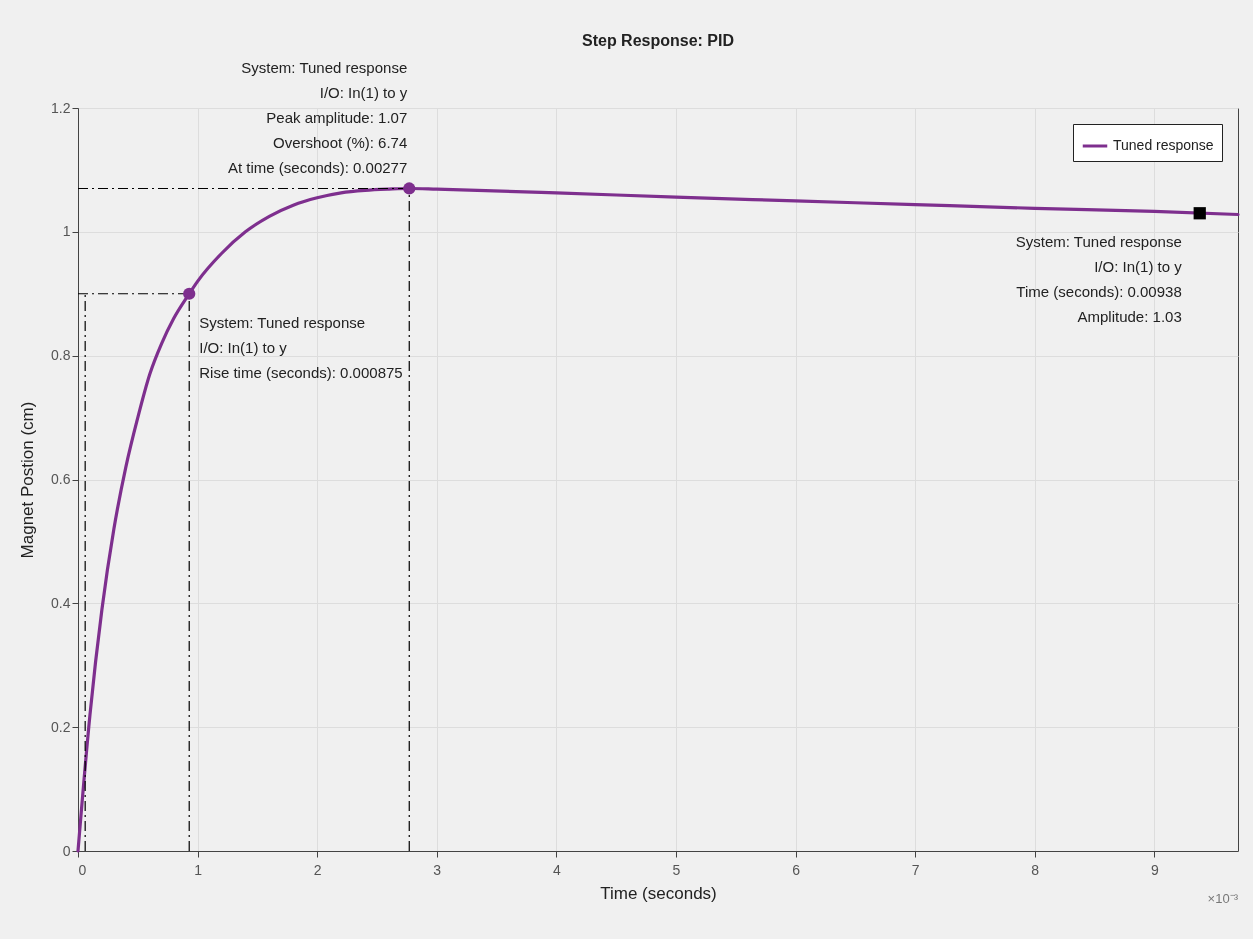 Image resolution: width=1253 pixels, height=939 pixels. Describe the element at coordinates (66, 231) in the screenshot. I see `y-tick-label: 1` at that location.